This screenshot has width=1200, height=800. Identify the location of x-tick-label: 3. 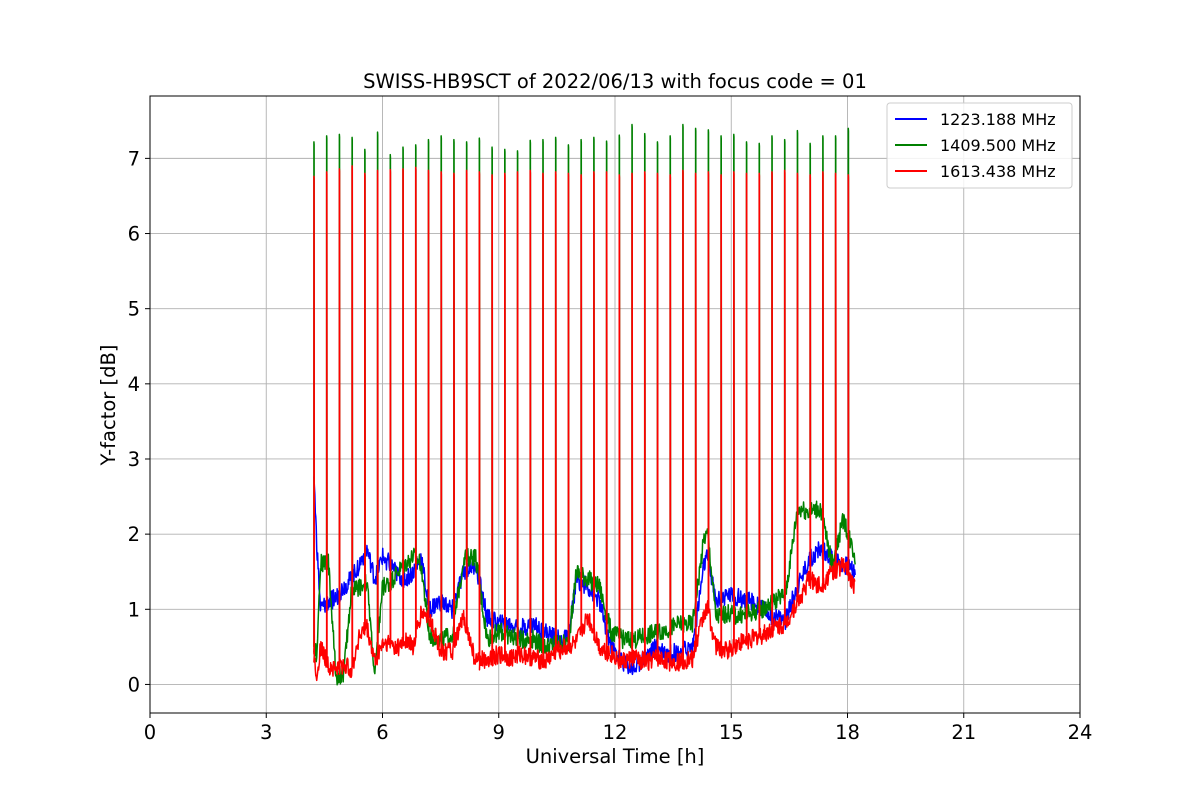
(266, 732).